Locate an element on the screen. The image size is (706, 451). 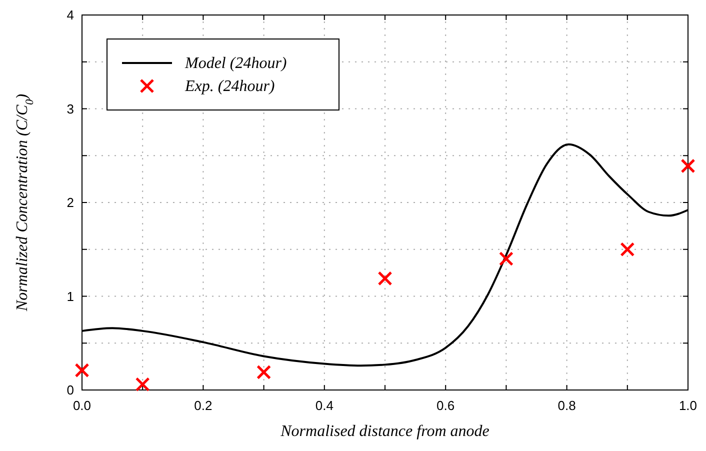
x-tick-label: 0.8 is located at coordinates (567, 405).